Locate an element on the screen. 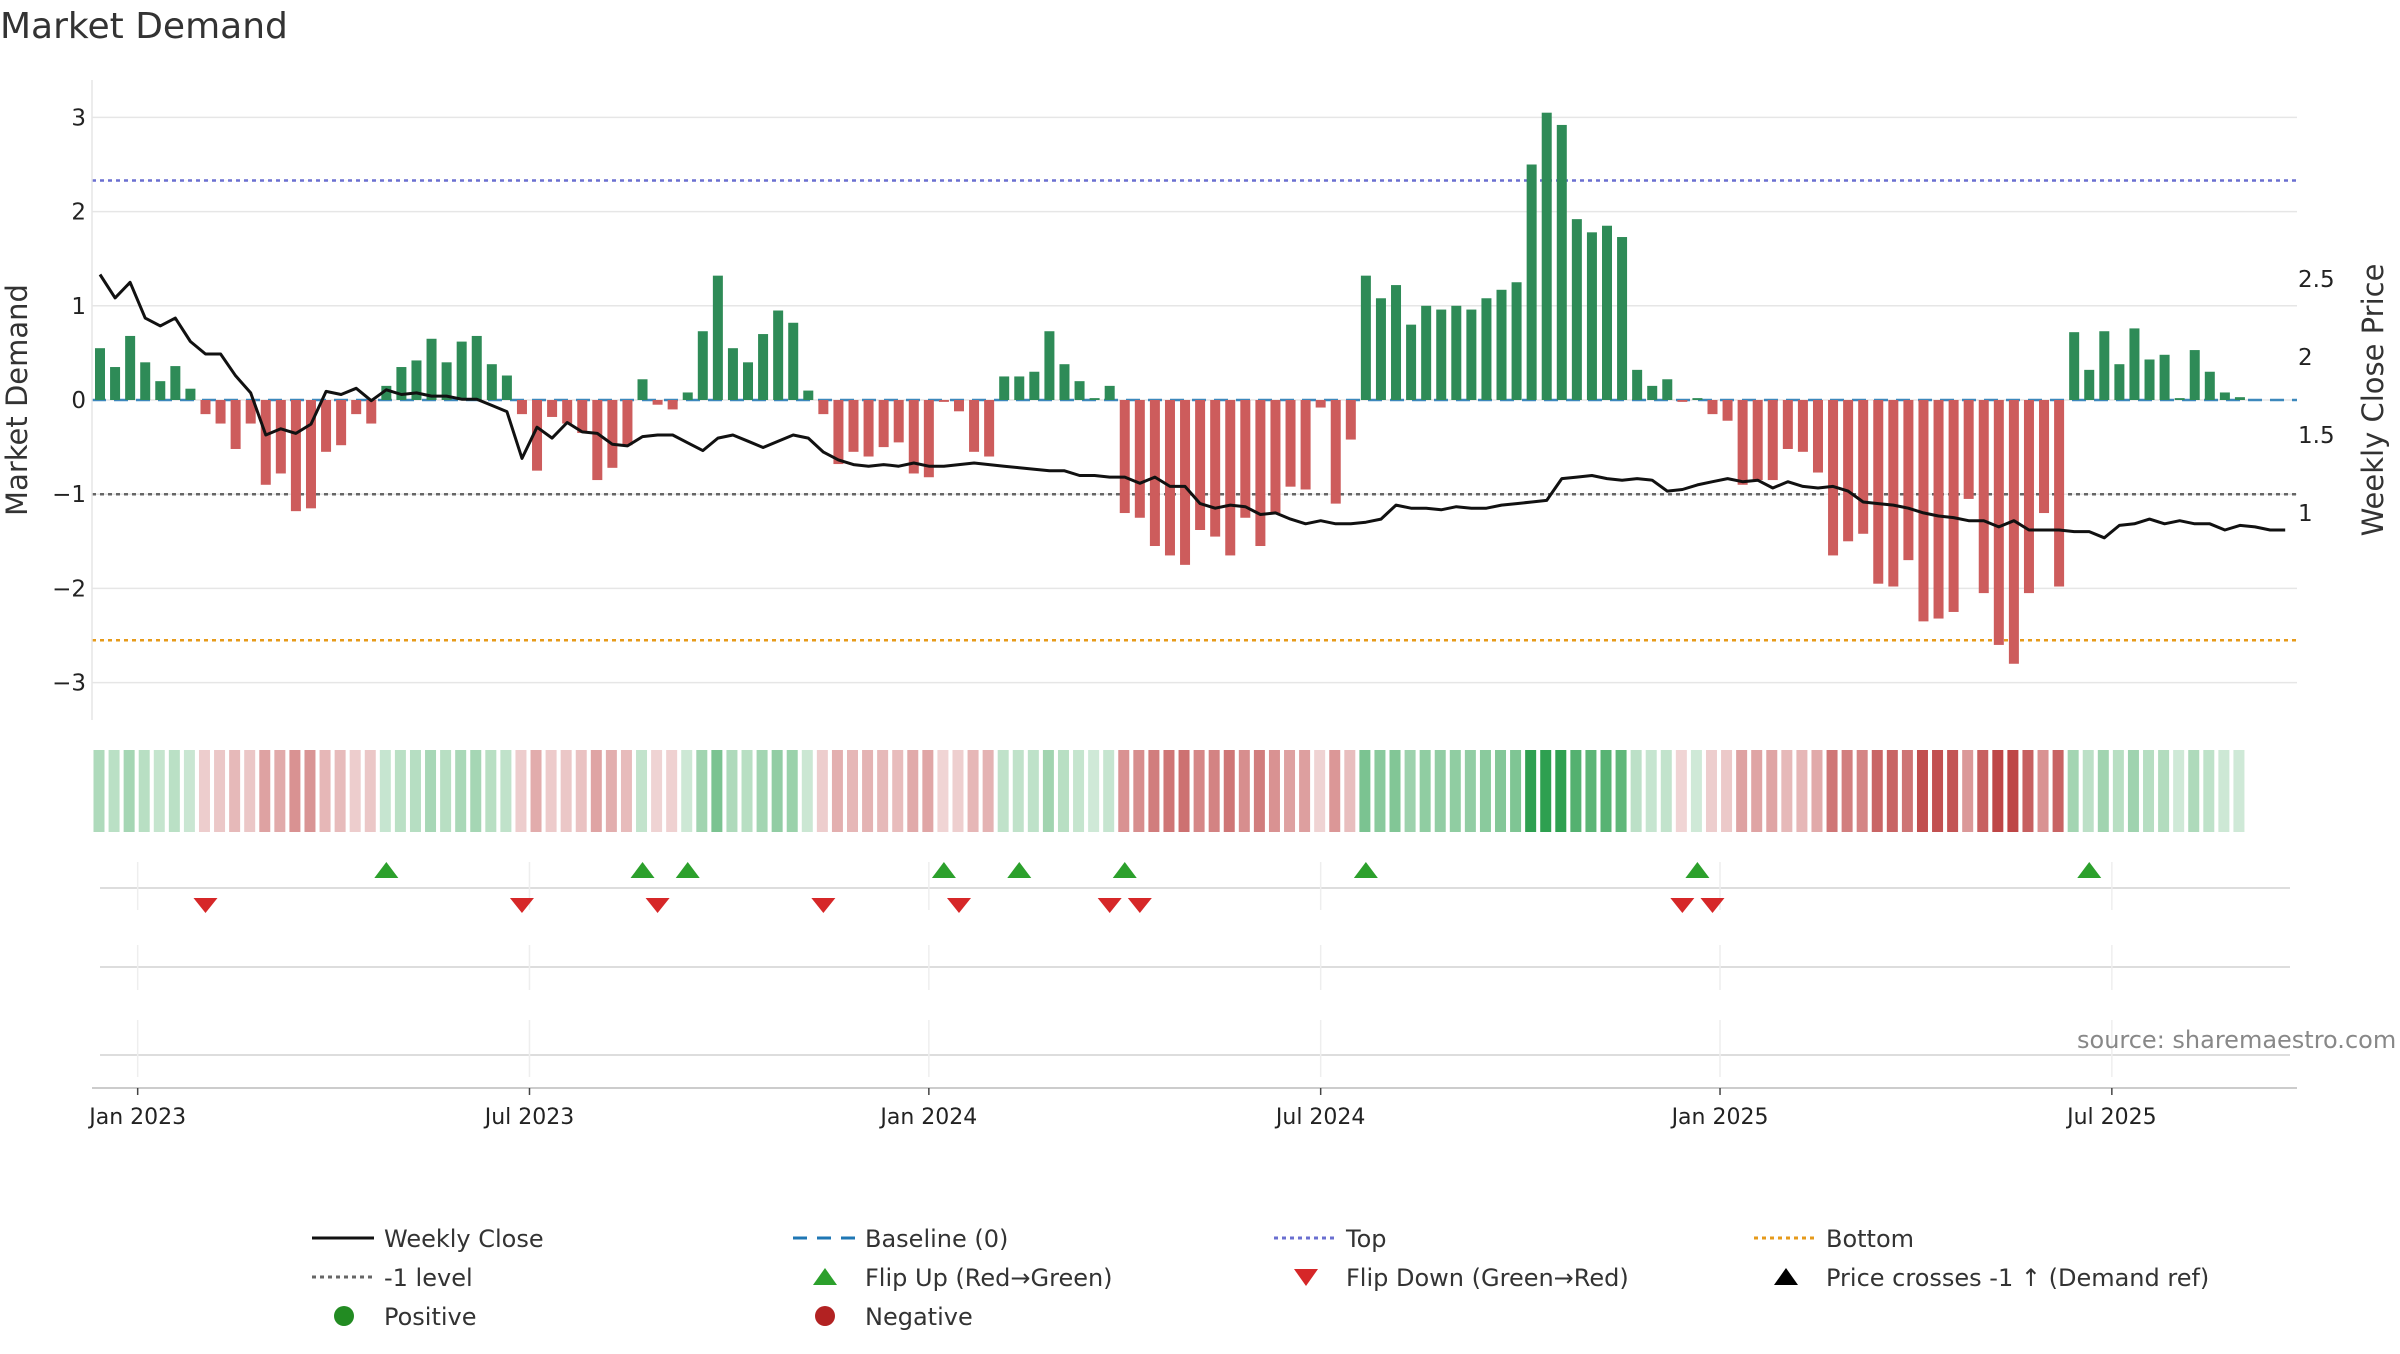  y-right-tick-label: 1.5 is located at coordinates (2316, 436).